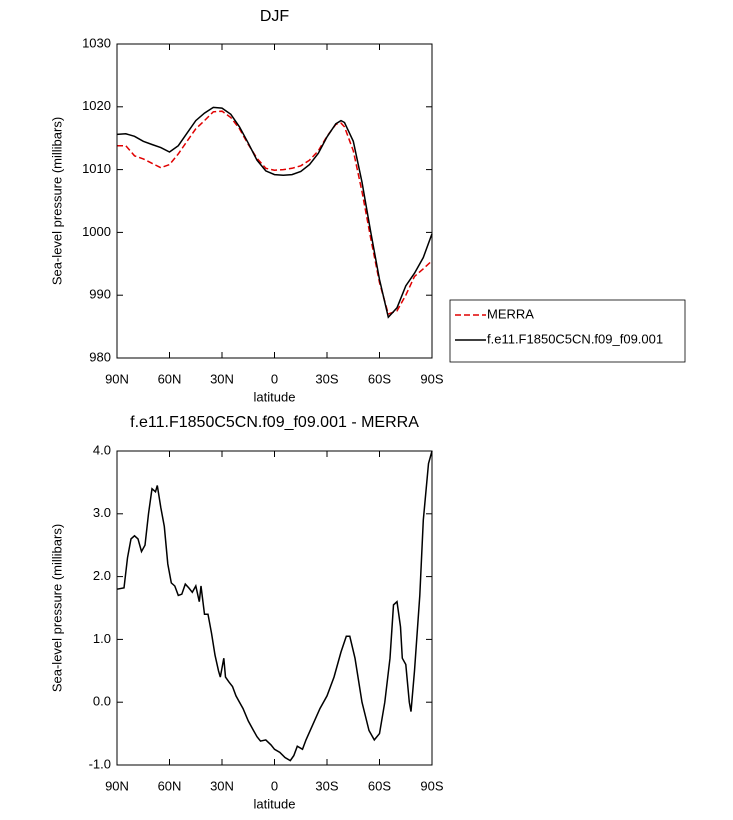 This screenshot has width=733, height=820. What do you see at coordinates (510, 313) in the screenshot?
I see `legend-label: MERRA` at bounding box center [510, 313].